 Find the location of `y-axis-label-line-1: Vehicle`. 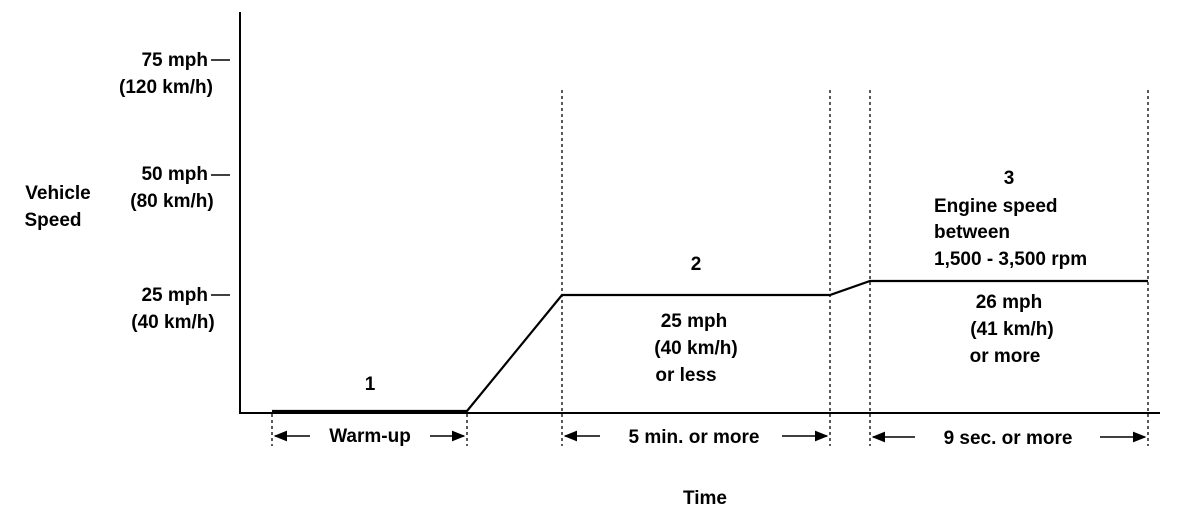

y-axis-label-line-1: Vehicle is located at coordinates (58, 193).